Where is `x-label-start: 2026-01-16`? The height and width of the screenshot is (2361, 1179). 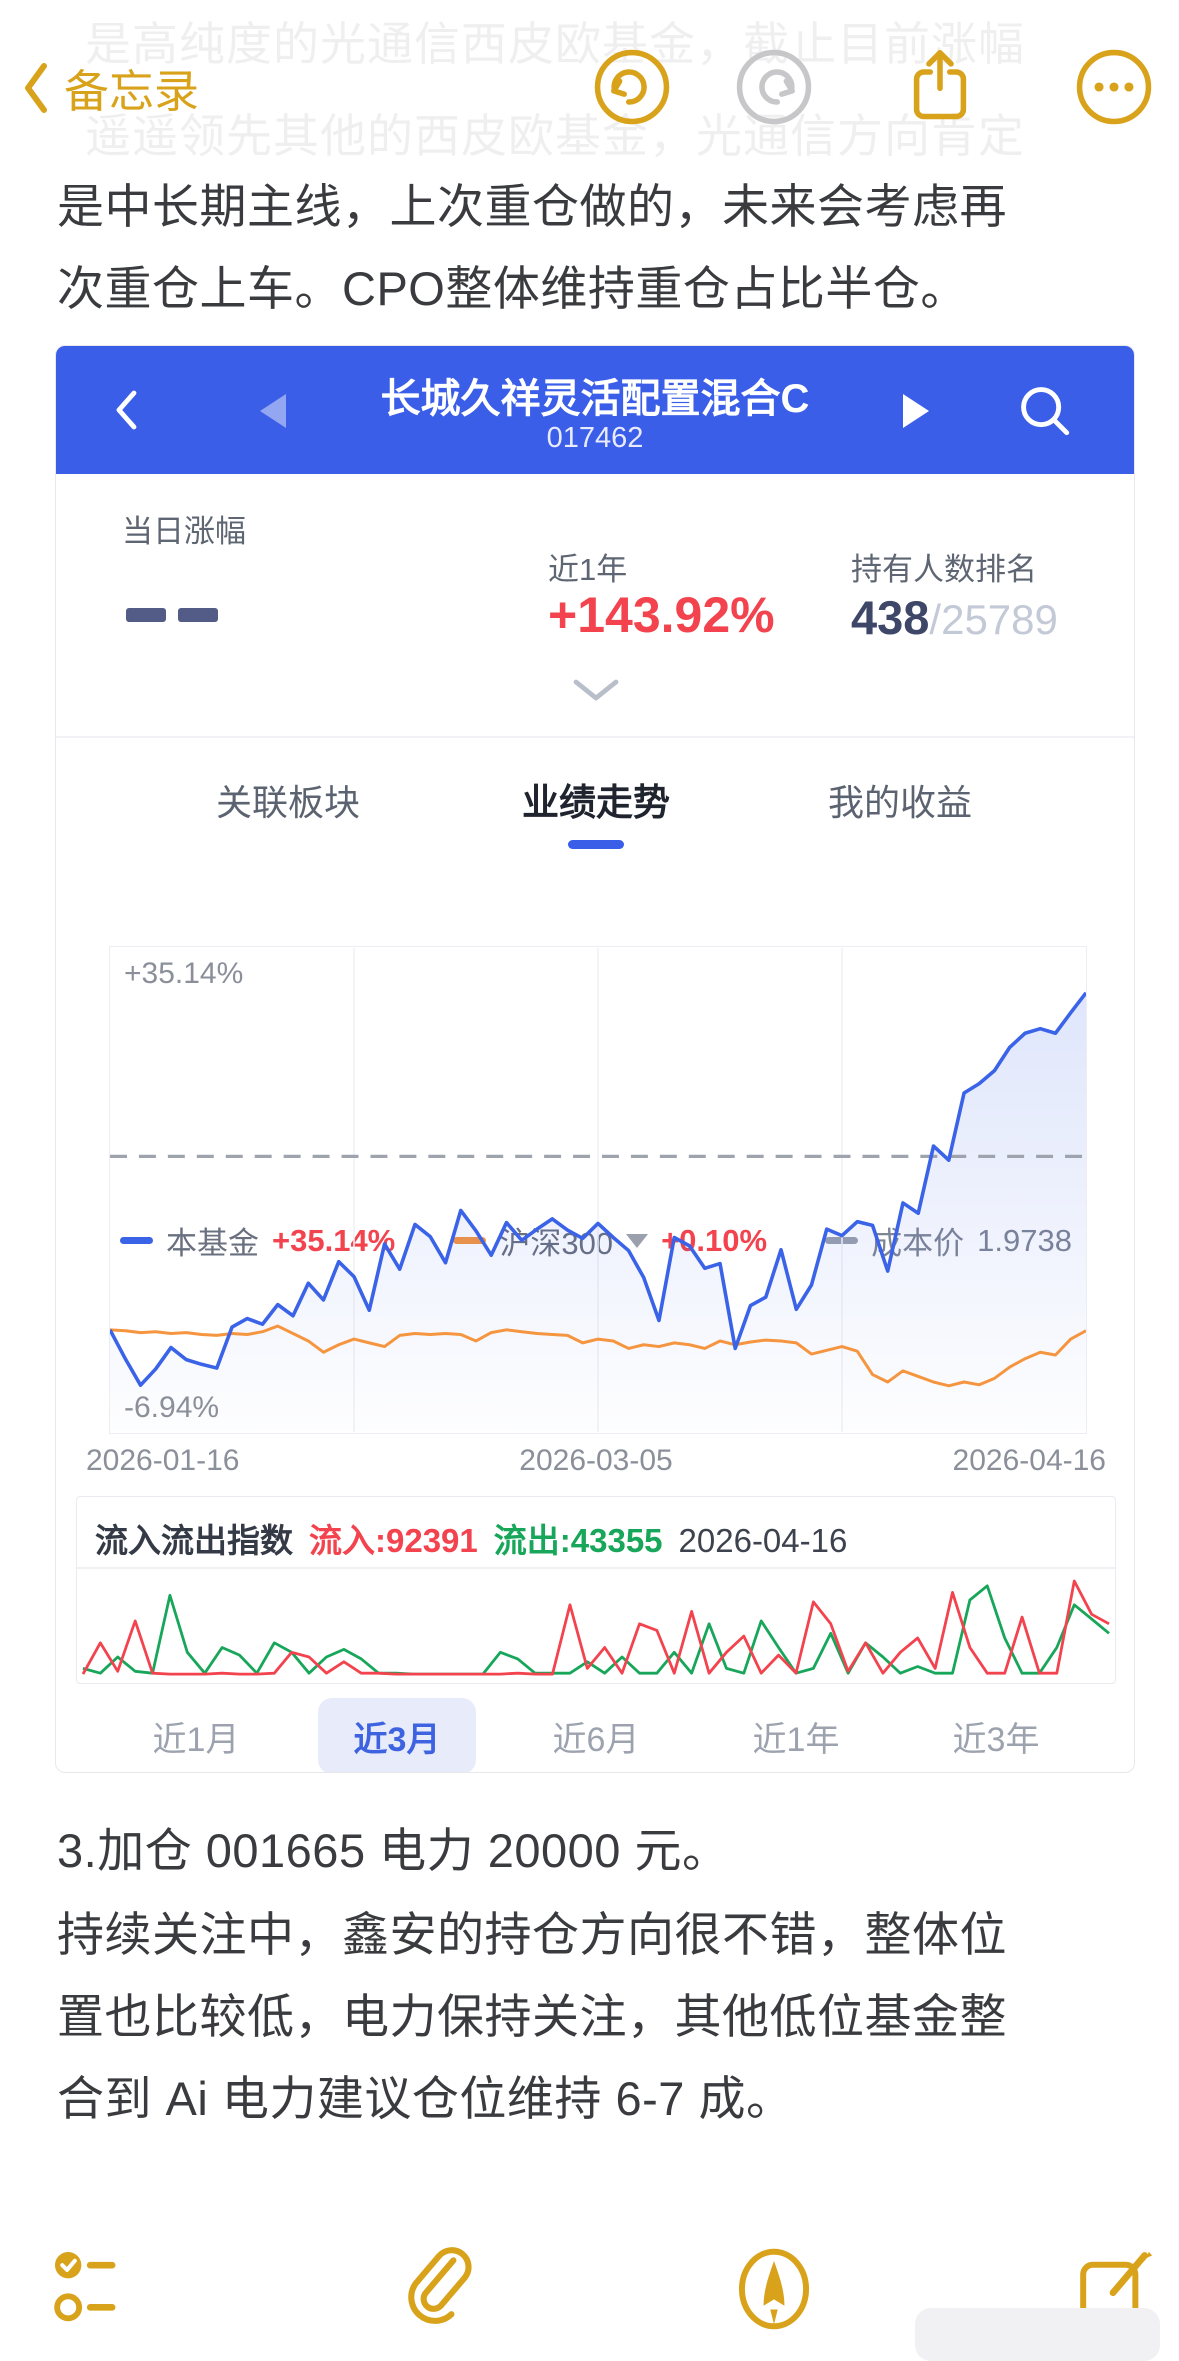
x-label-start: 2026-01-16 is located at coordinates (163, 1460).